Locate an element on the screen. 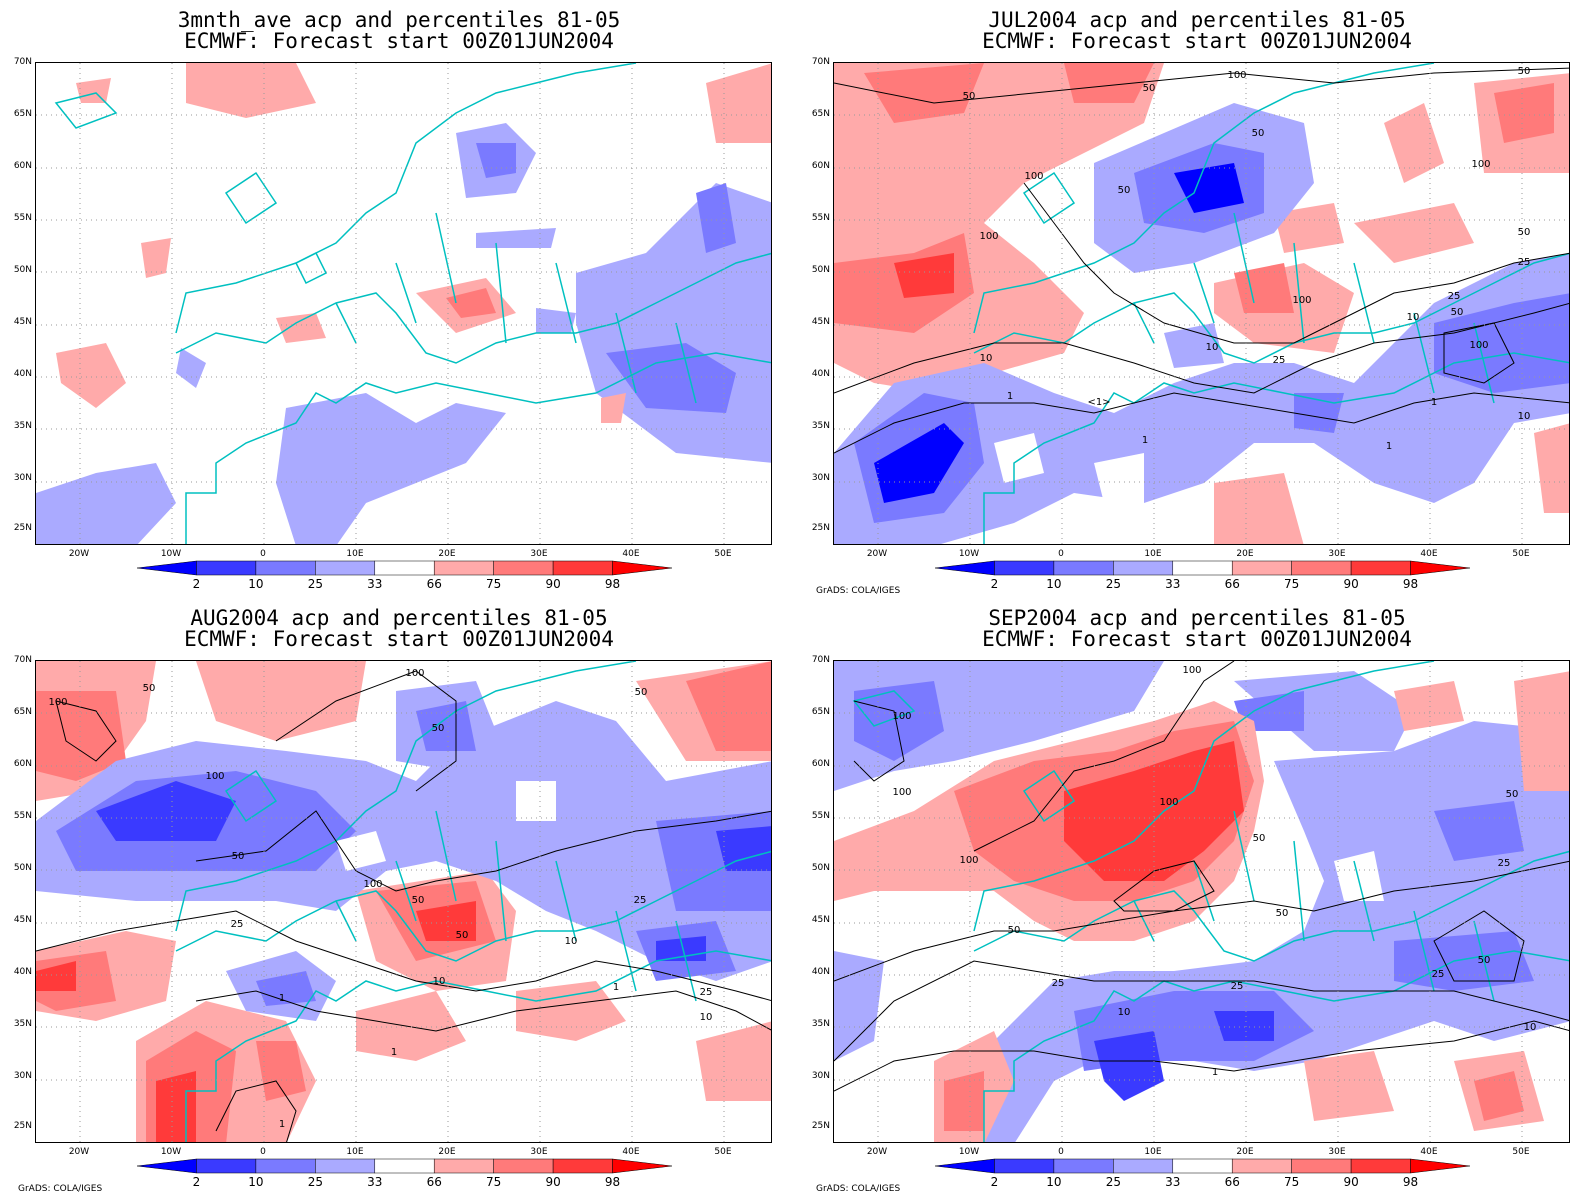 Image resolution: width=1596 pixels, height=1196 pixels. colorbar-label: 2 is located at coordinates (994, 584).